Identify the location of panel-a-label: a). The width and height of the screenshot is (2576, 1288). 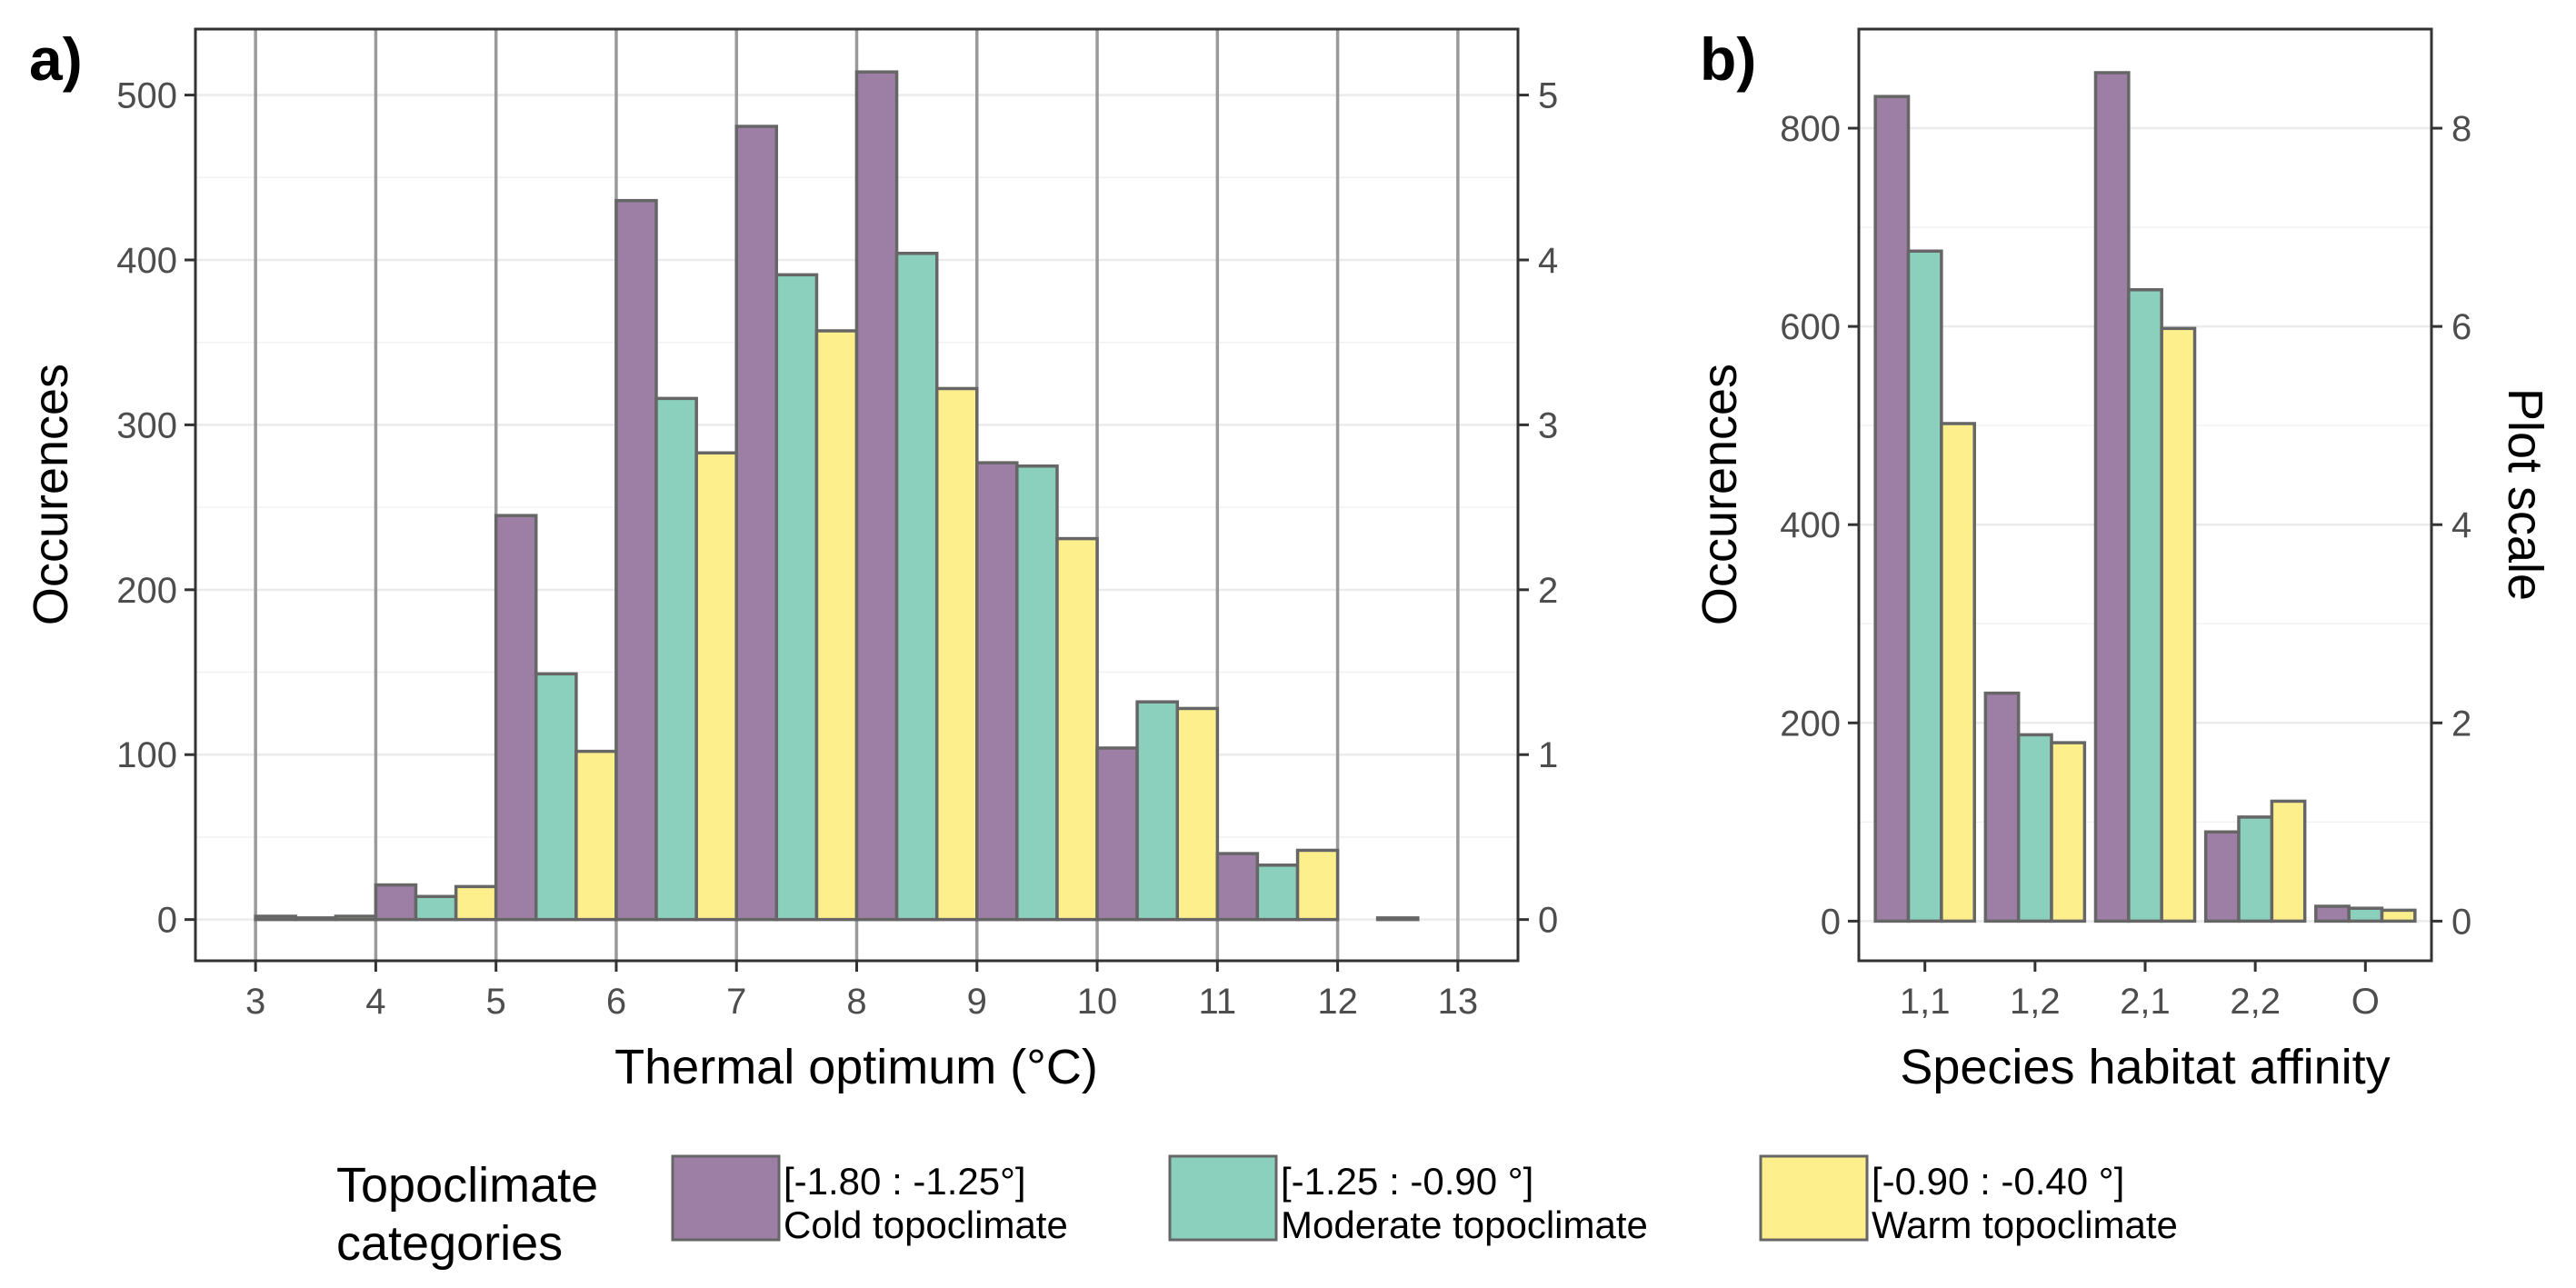
(56, 59).